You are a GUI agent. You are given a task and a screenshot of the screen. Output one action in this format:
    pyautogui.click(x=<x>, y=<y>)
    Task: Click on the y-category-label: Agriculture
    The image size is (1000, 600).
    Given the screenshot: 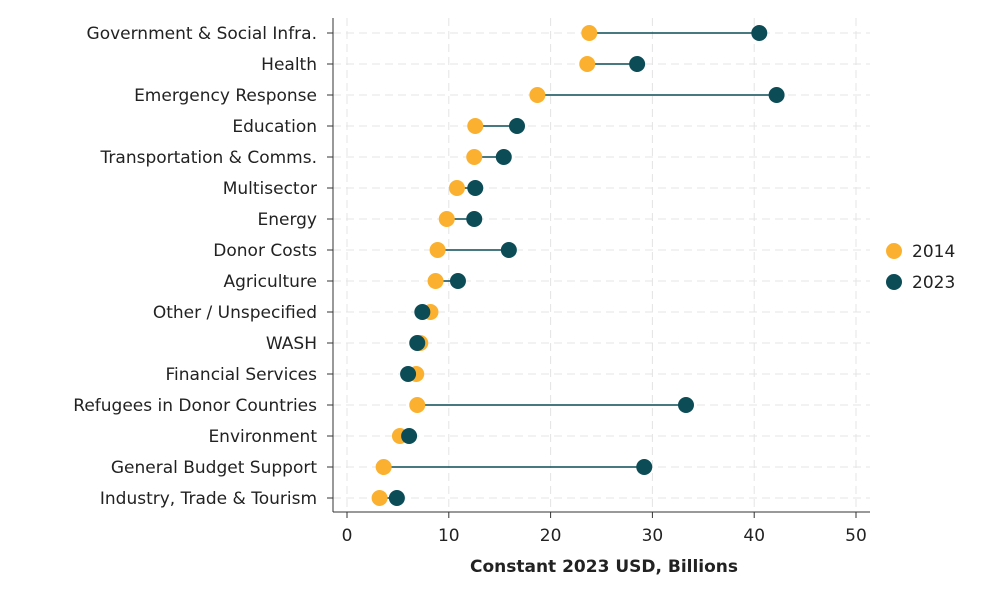 What is the action you would take?
    pyautogui.click(x=271, y=282)
    